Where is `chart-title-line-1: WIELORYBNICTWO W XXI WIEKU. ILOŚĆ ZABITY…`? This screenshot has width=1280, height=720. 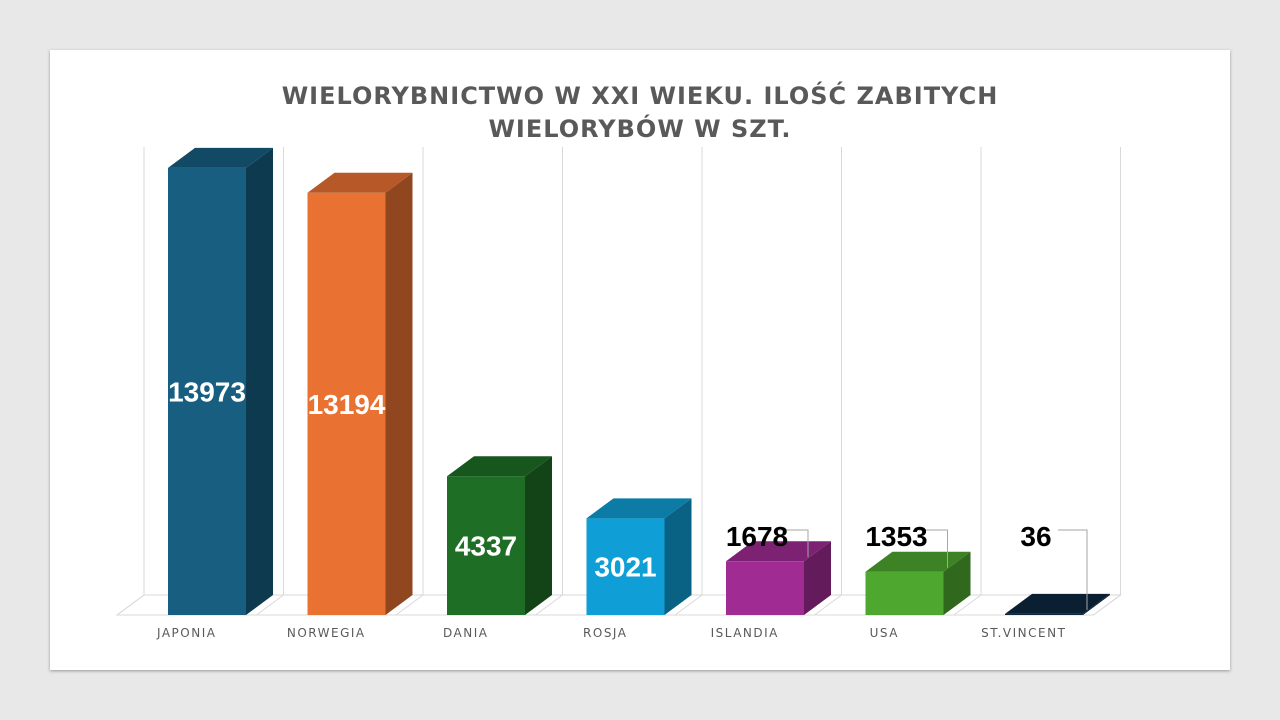
chart-title-line-1: WIELORYBNICTWO W XXI WIEKU. ILOŚĆ ZABITY… is located at coordinates (640, 96).